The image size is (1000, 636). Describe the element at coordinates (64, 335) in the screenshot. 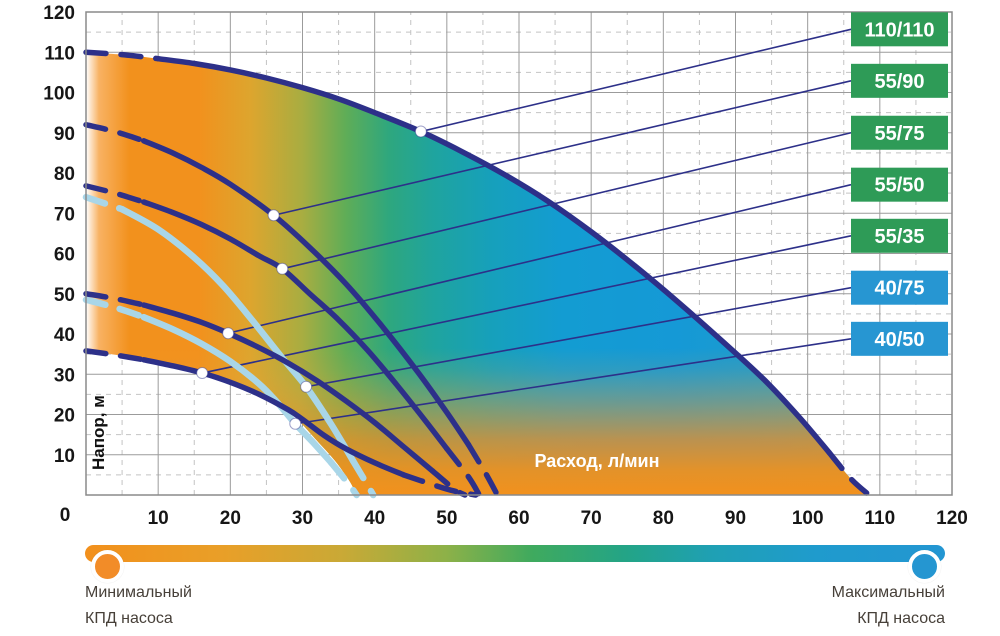

I see `y-tick-40: 40` at that location.